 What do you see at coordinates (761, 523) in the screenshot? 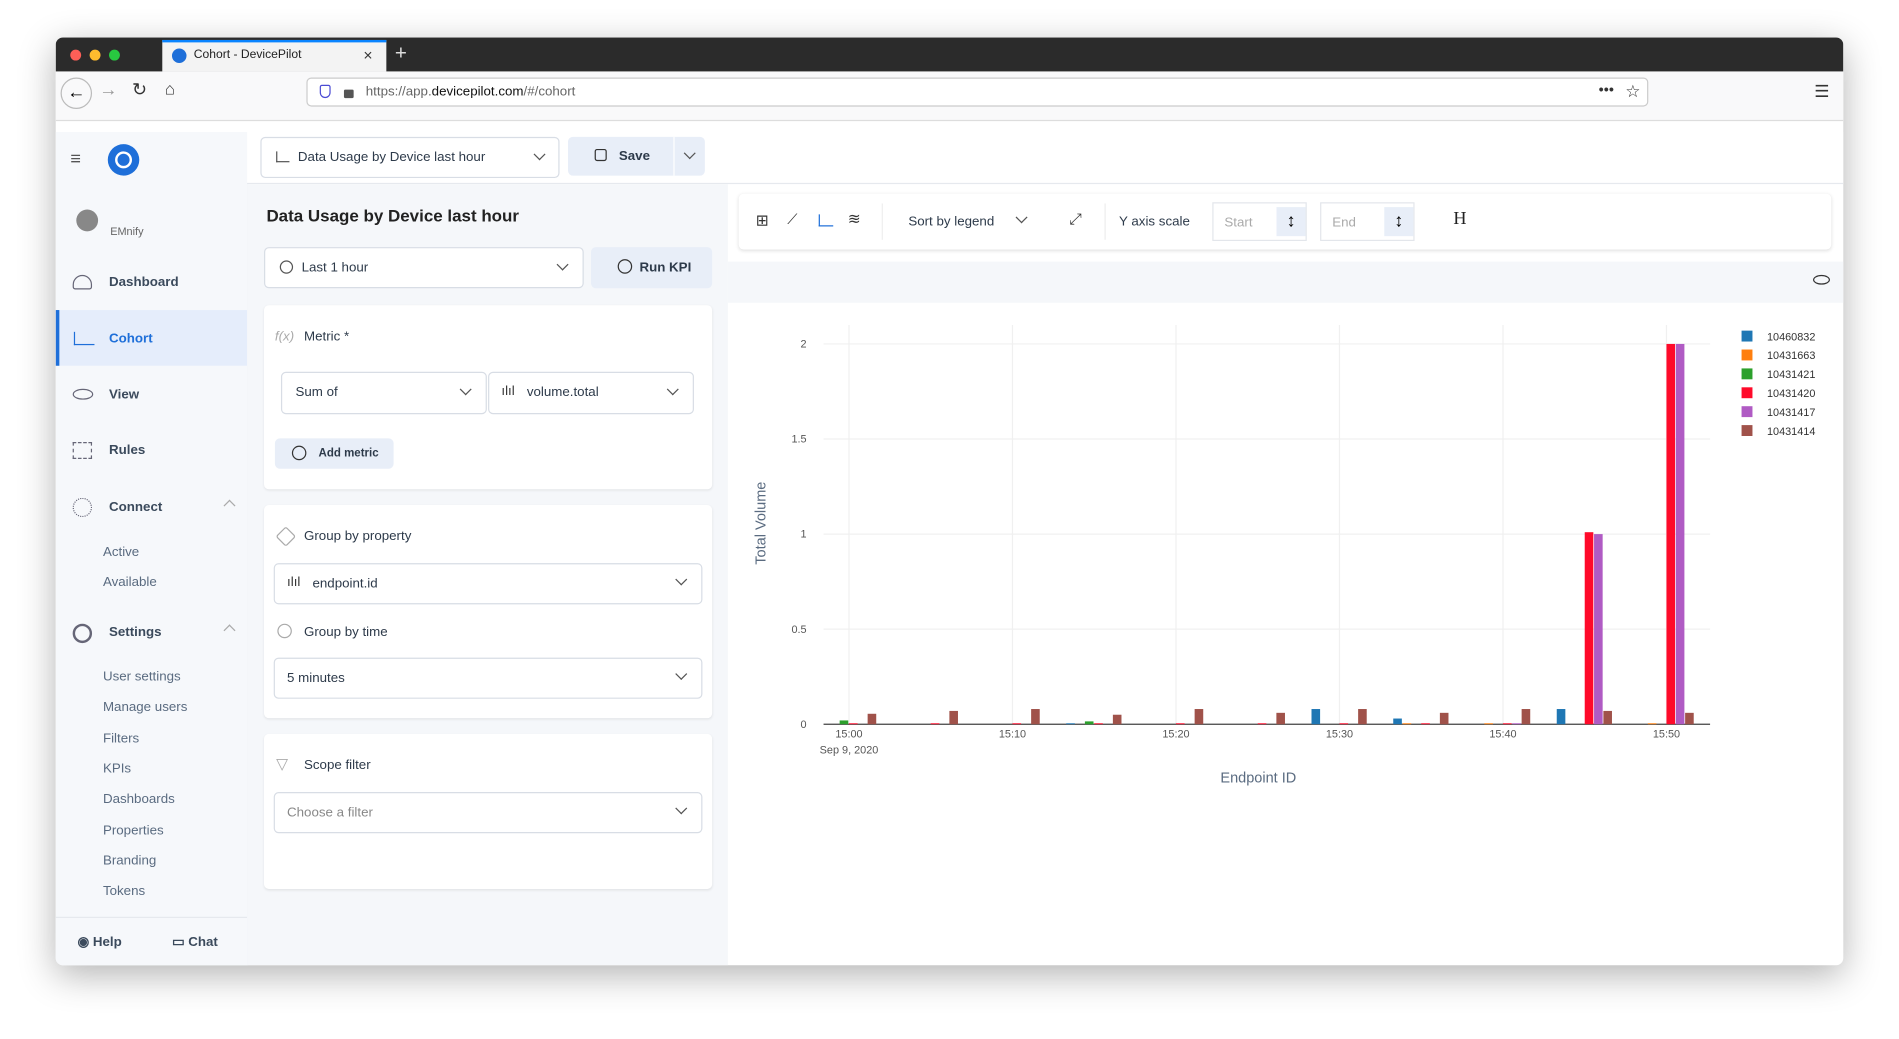
I see `y-axis-title: Total Volume` at bounding box center [761, 523].